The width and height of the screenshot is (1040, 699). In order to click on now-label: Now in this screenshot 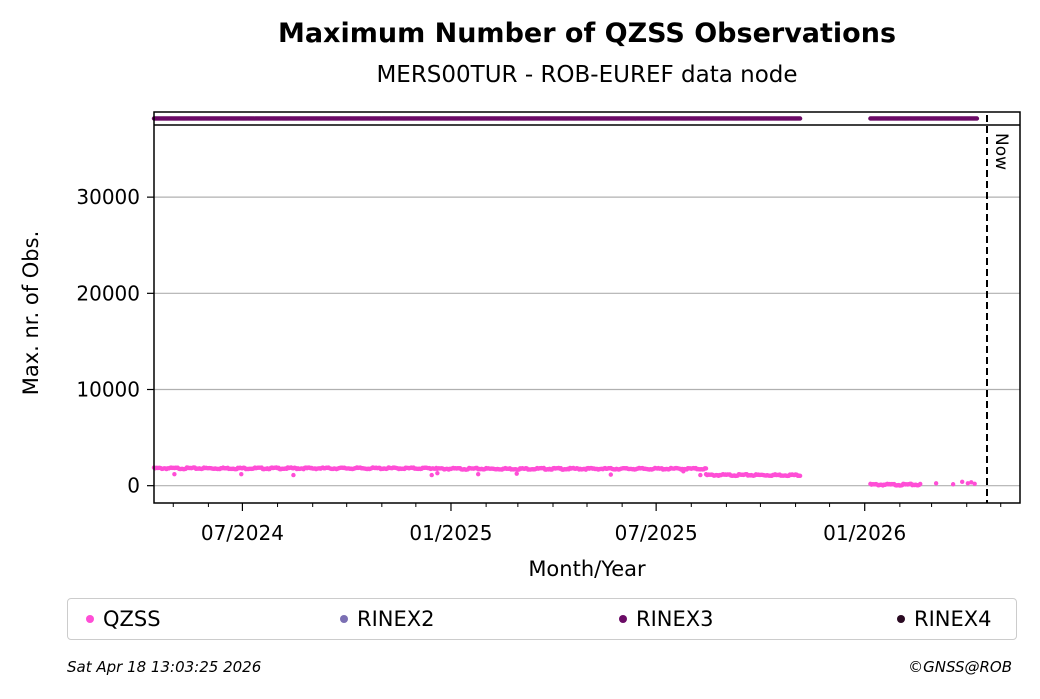, I will do `click(1001, 151)`.